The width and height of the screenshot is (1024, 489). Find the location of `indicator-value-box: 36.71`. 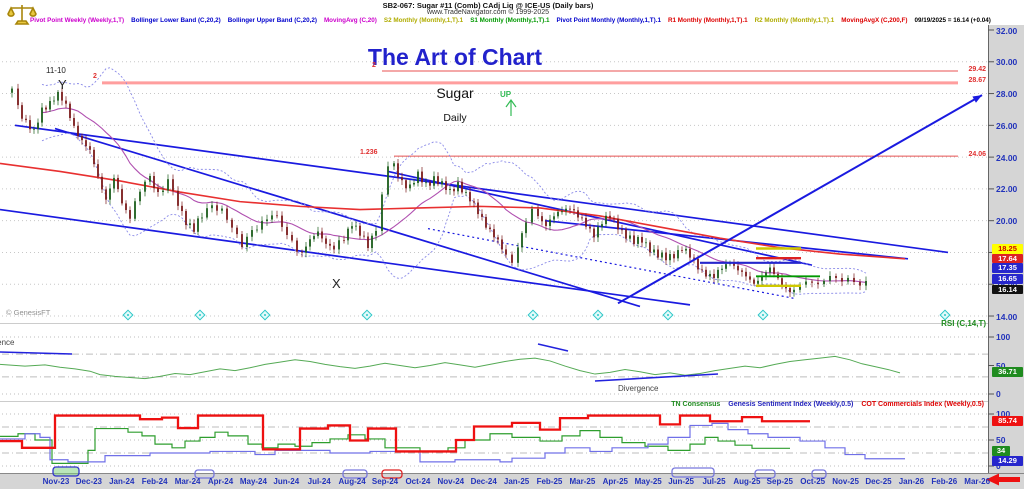

indicator-value-box: 36.71 is located at coordinates (1007, 372).